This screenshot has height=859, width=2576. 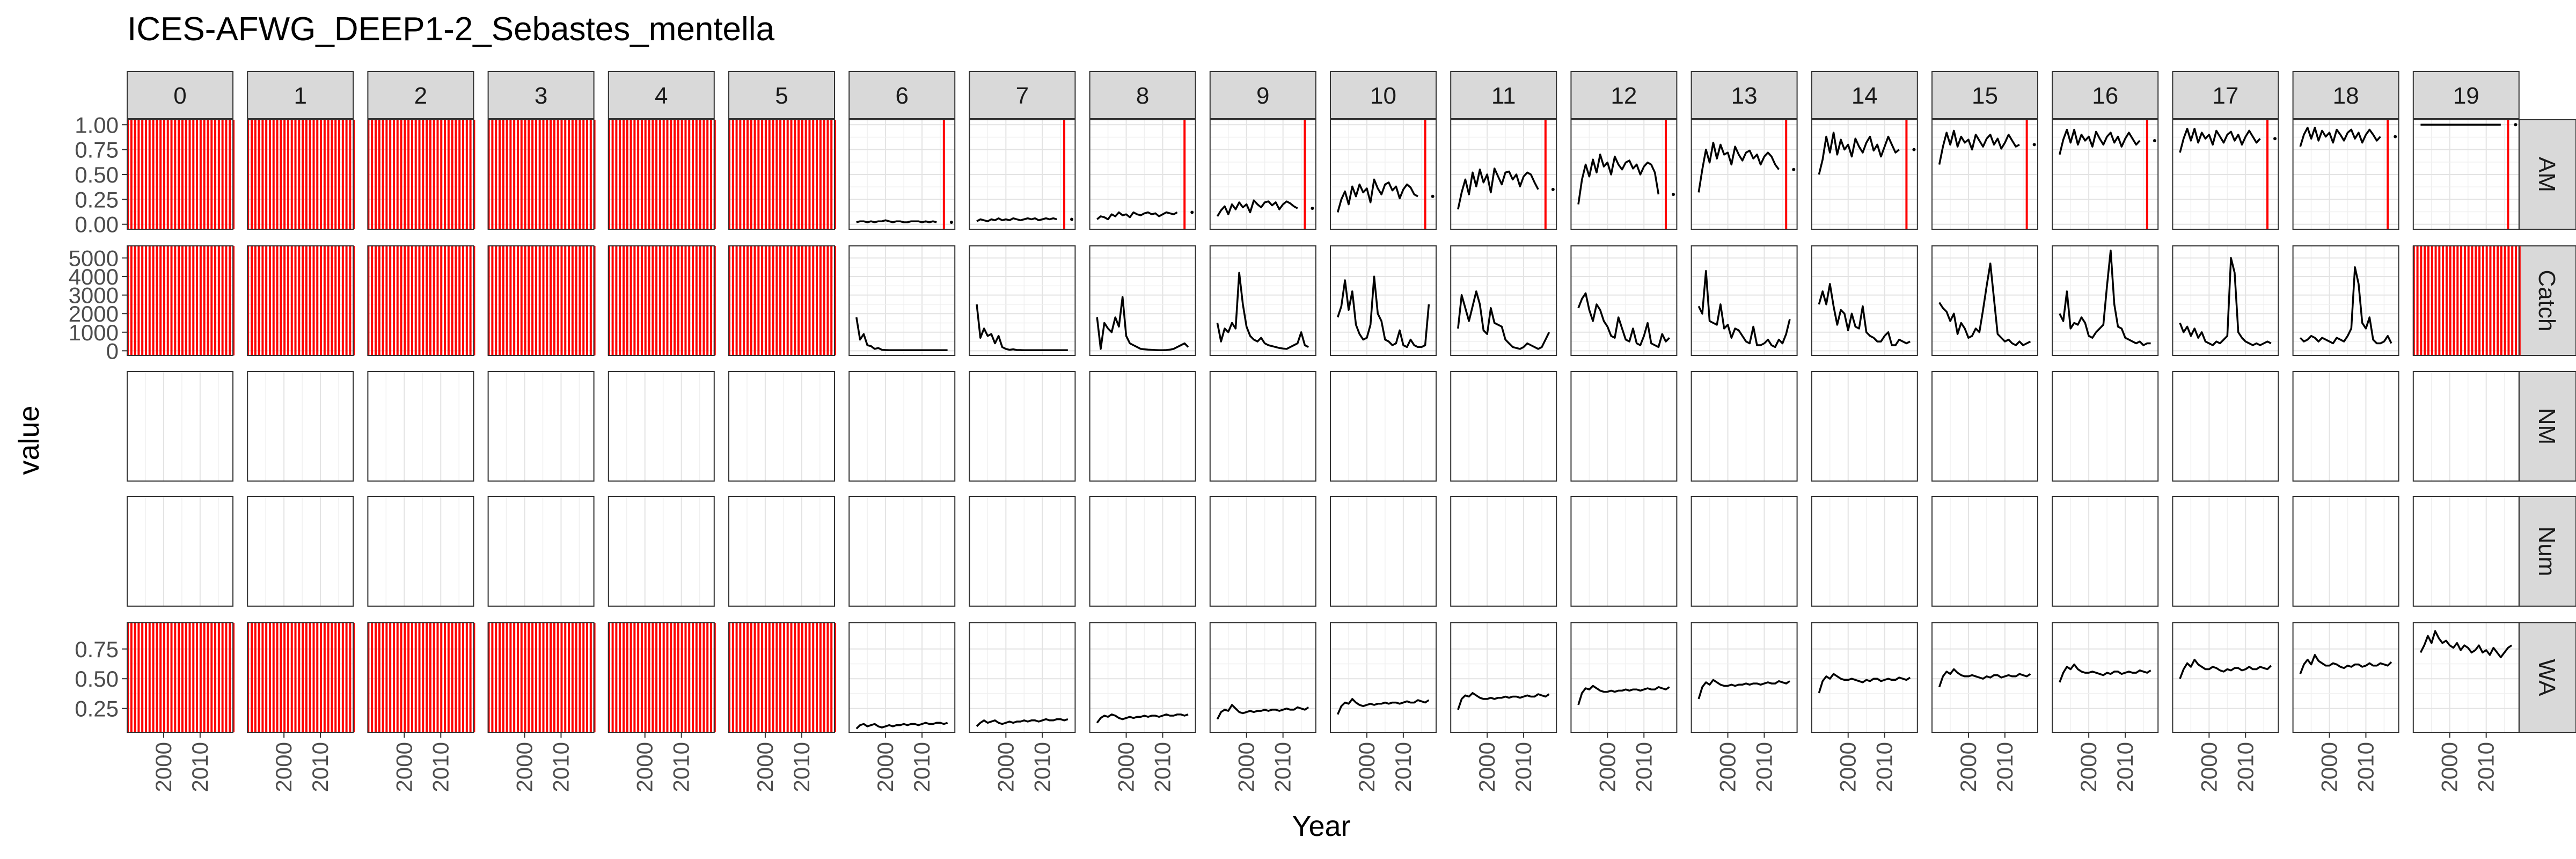 I want to click on facet-strip-col-label: 19, so click(x=2466, y=96).